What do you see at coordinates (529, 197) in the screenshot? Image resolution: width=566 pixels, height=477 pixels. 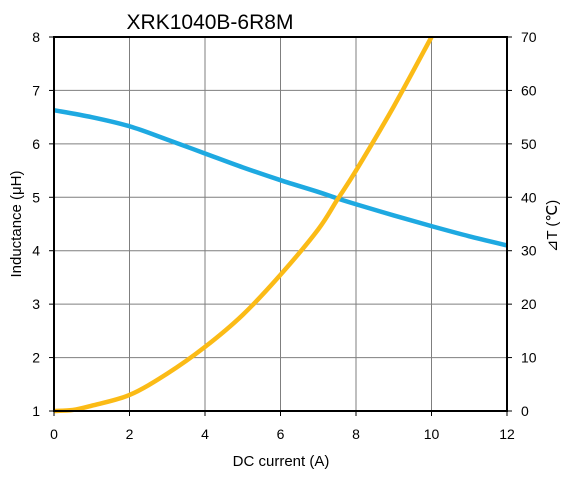 I see `y2-tick-label: 40` at bounding box center [529, 197].